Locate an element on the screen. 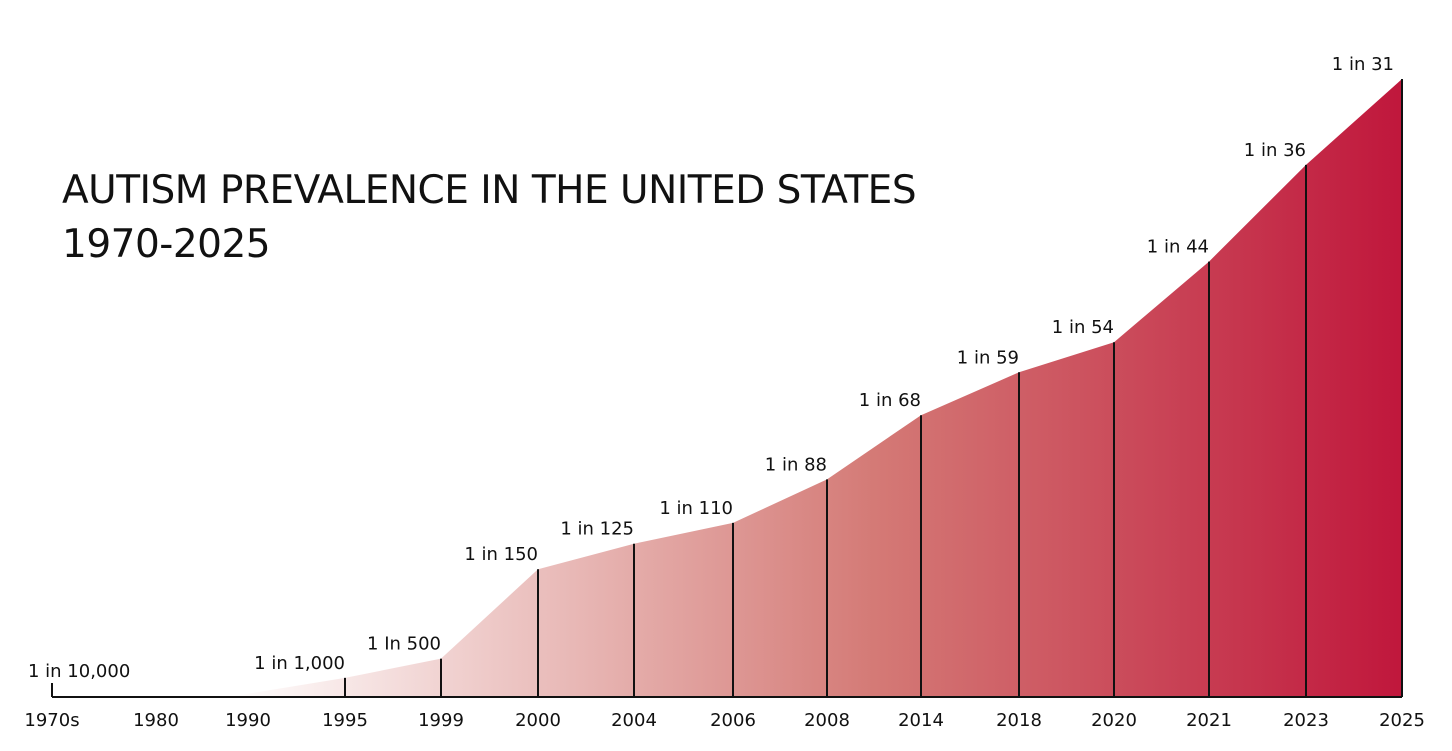 The image size is (1452, 751). data-label: 1 In 500 is located at coordinates (404, 644).